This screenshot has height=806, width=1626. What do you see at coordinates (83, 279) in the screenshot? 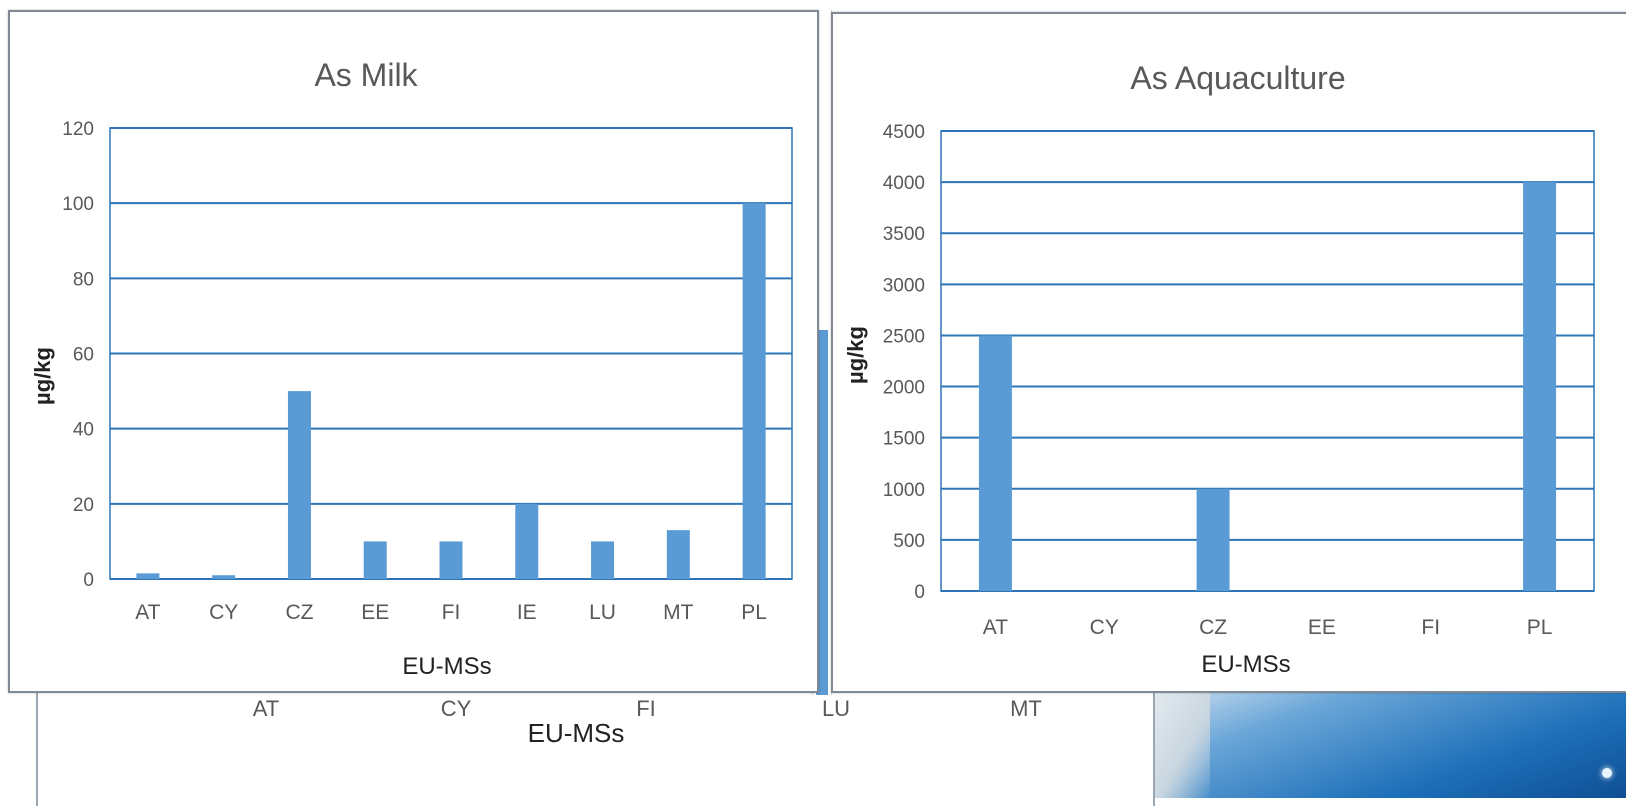
I see `y-tick-label: 80` at bounding box center [83, 279].